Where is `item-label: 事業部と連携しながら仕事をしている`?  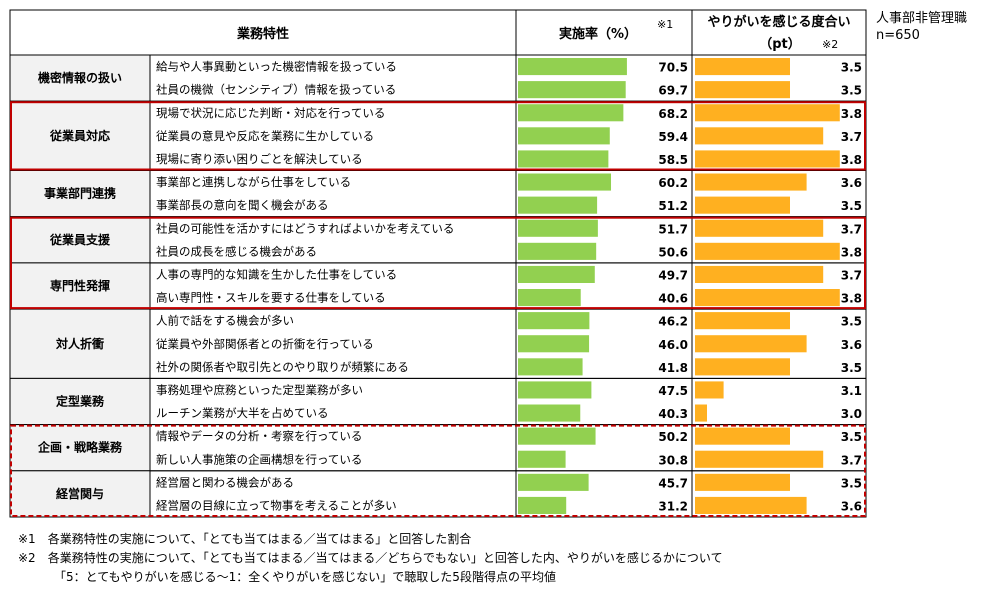 item-label: 事業部と連携しながら仕事をしている is located at coordinates (253, 182).